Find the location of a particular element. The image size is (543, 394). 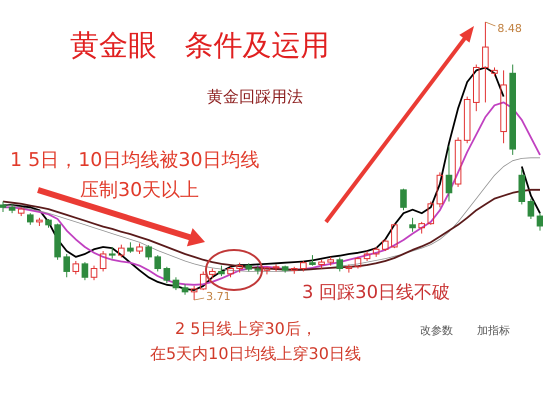

annotation: 压制30天以上 is located at coordinates (140, 190).